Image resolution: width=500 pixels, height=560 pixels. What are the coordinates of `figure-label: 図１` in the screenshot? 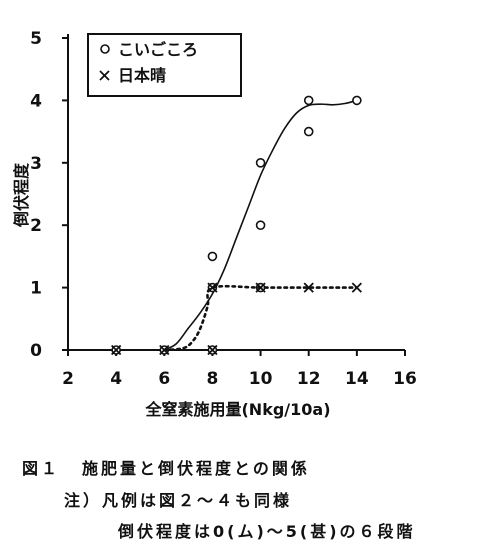 It's located at (41, 468).